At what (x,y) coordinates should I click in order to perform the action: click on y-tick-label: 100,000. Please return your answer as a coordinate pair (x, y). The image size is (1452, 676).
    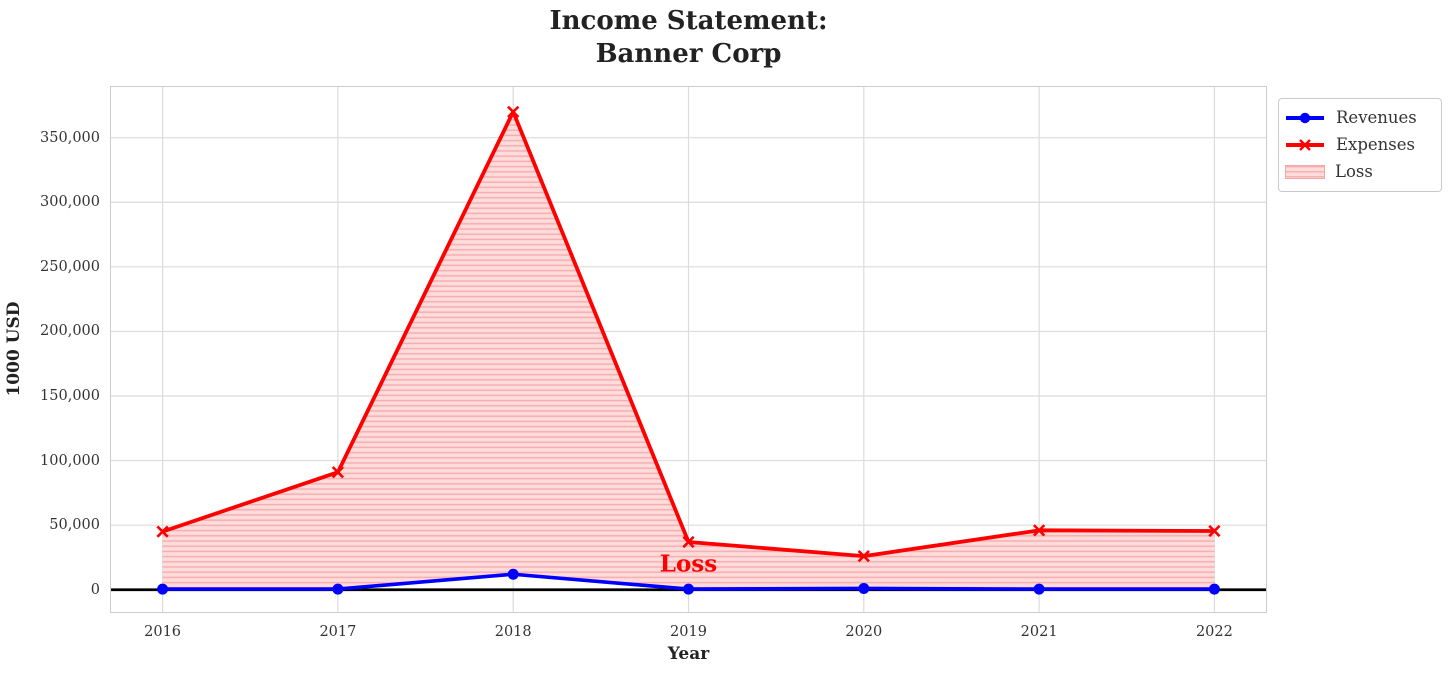
    Looking at the image, I should click on (70, 460).